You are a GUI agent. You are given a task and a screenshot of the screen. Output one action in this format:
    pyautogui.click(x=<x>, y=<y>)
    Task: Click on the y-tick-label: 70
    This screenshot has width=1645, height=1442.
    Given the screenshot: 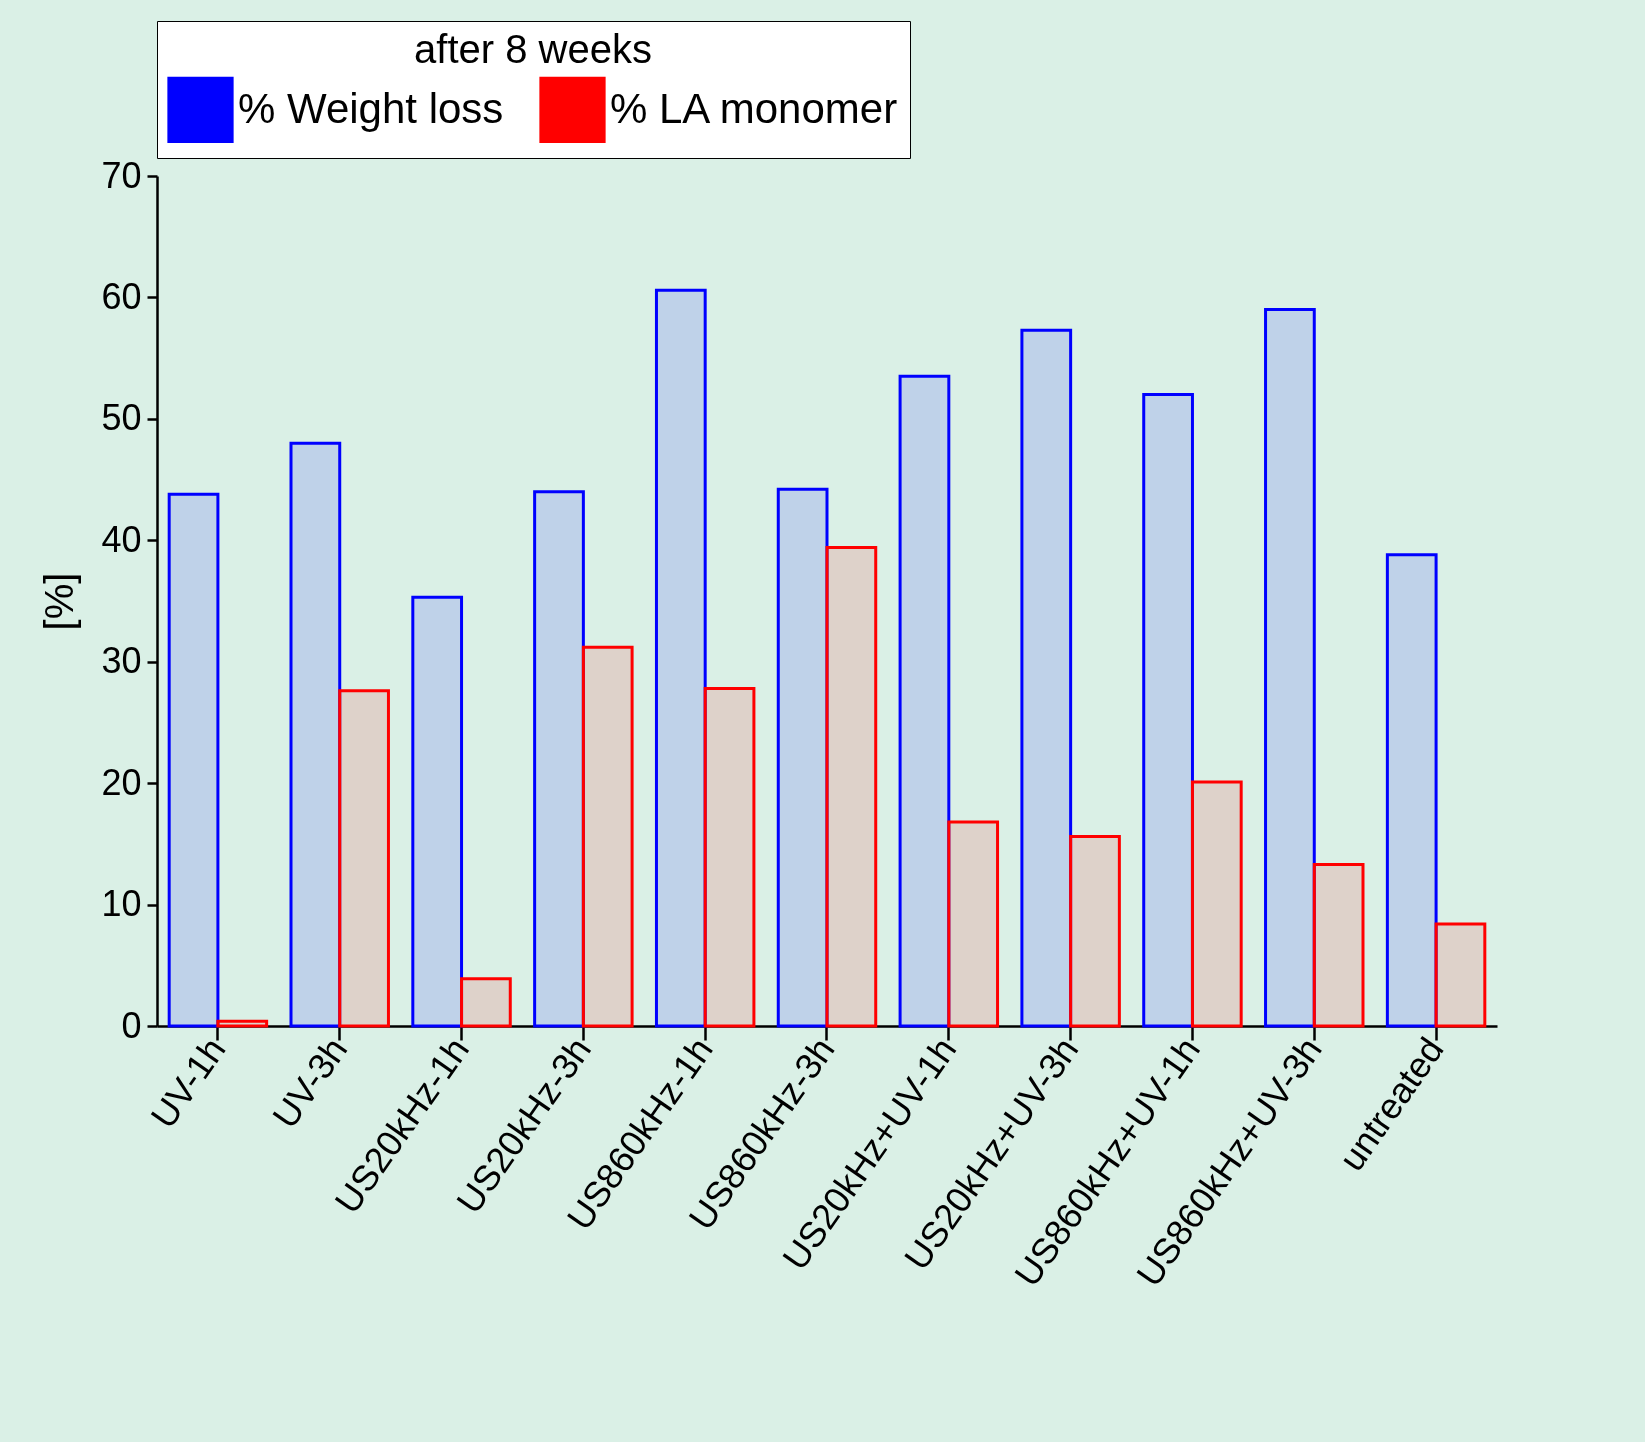 What is the action you would take?
    pyautogui.click(x=121, y=175)
    